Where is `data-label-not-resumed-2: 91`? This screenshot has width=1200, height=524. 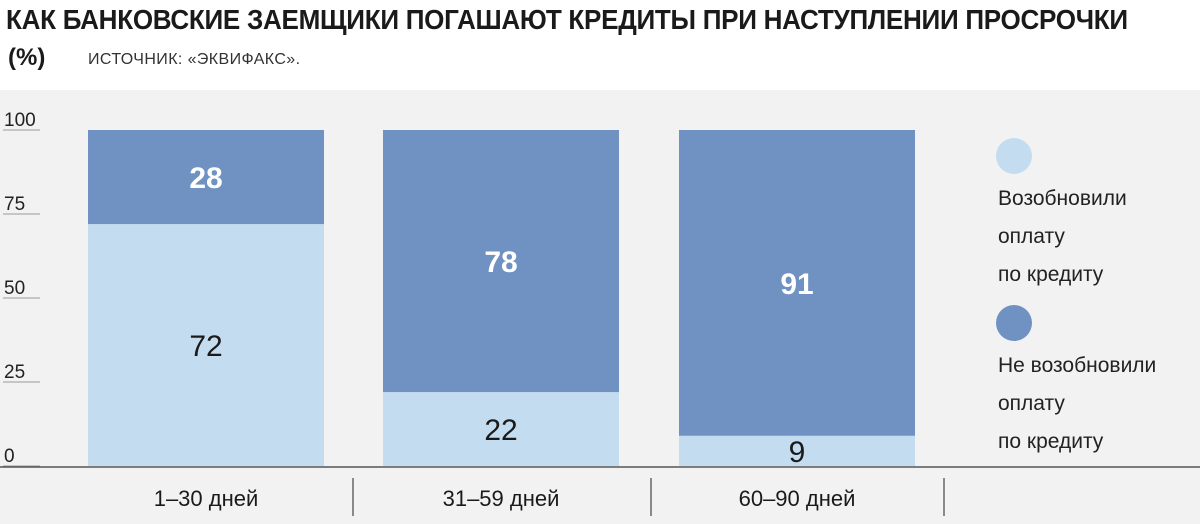 data-label-not-resumed-2: 91 is located at coordinates (796, 284).